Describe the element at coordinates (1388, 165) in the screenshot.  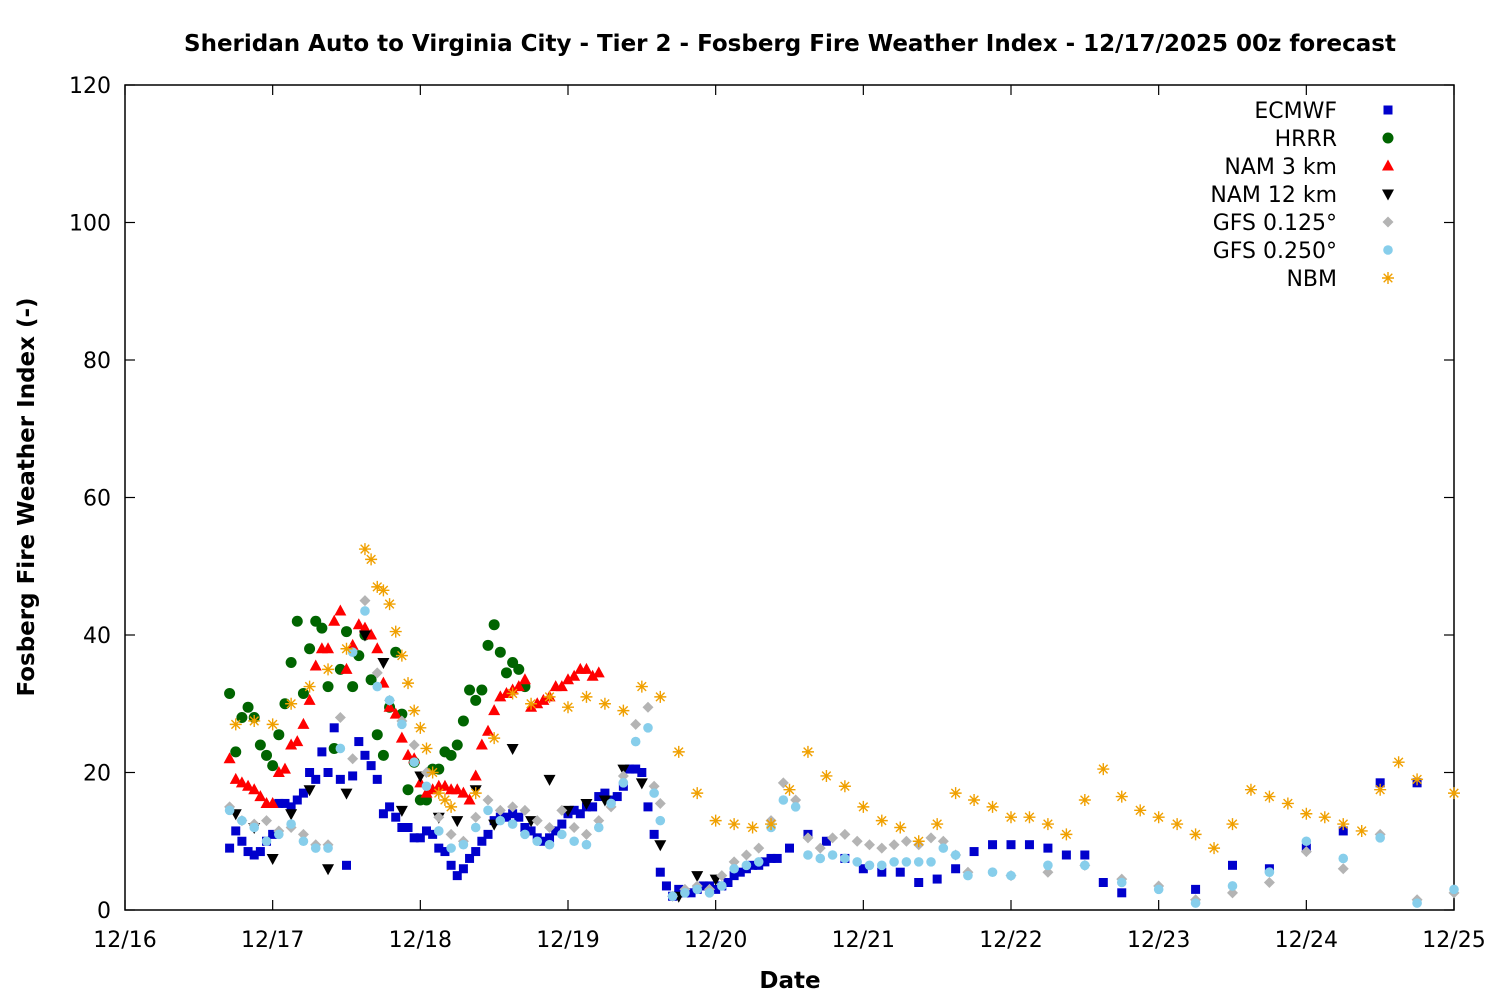
I see `legend-marker` at that location.